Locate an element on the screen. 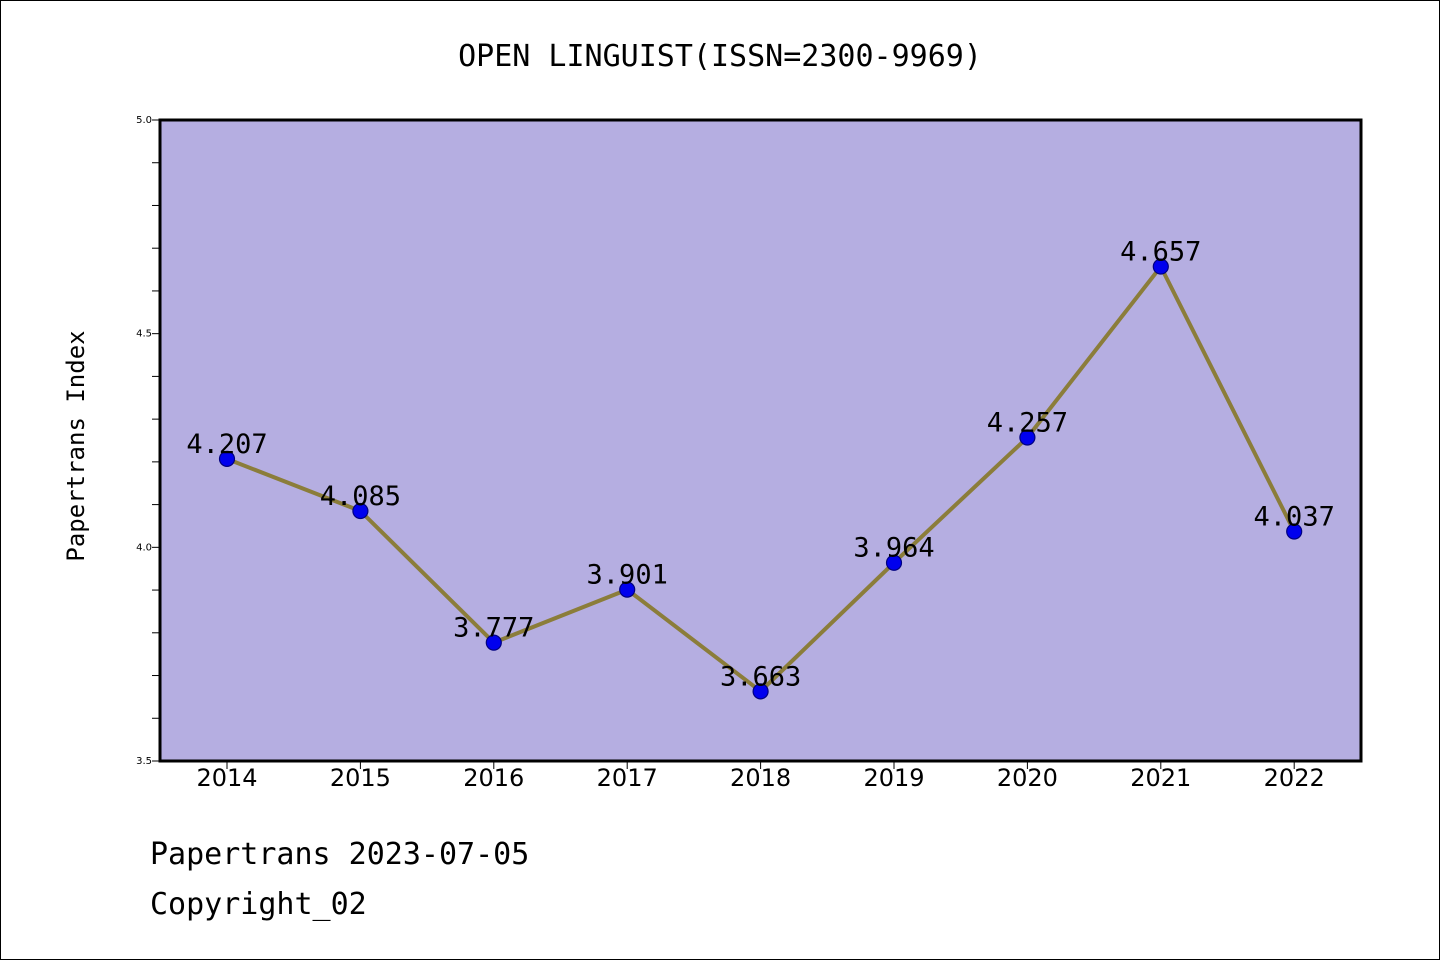 The height and width of the screenshot is (960, 1440). x-axis: 2014 2015 2016 2017 2018 2019 2020 2021 2022 is located at coordinates (760, 776).